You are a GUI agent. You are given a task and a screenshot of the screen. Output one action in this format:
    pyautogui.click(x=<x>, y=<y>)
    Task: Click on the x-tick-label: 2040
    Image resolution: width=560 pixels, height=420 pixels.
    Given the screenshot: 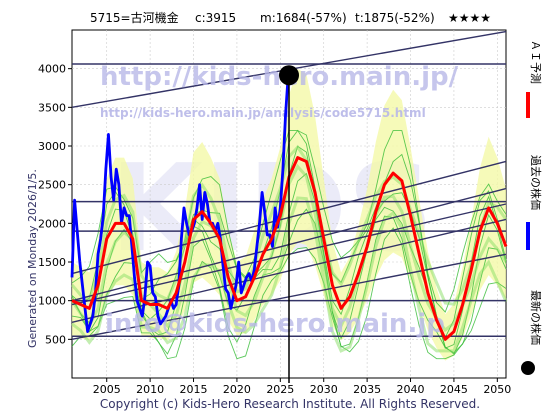 What is the action you would take?
    pyautogui.click(x=411, y=389)
    